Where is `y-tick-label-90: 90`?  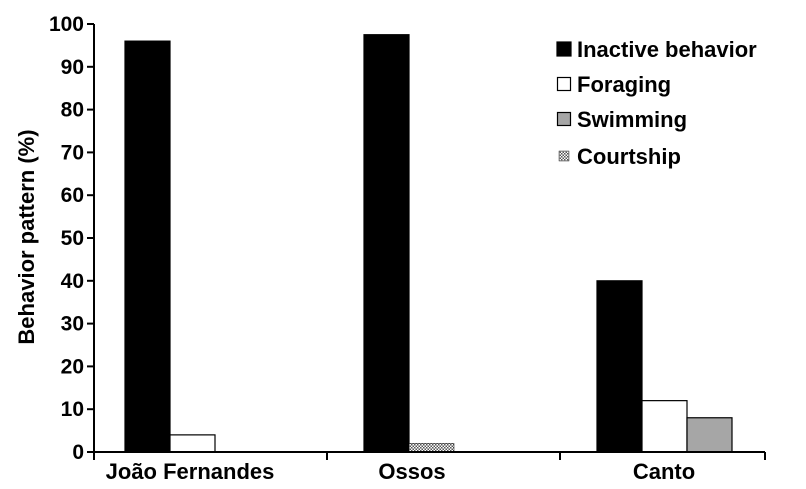
y-tick-label-90: 90 is located at coordinates (72, 67).